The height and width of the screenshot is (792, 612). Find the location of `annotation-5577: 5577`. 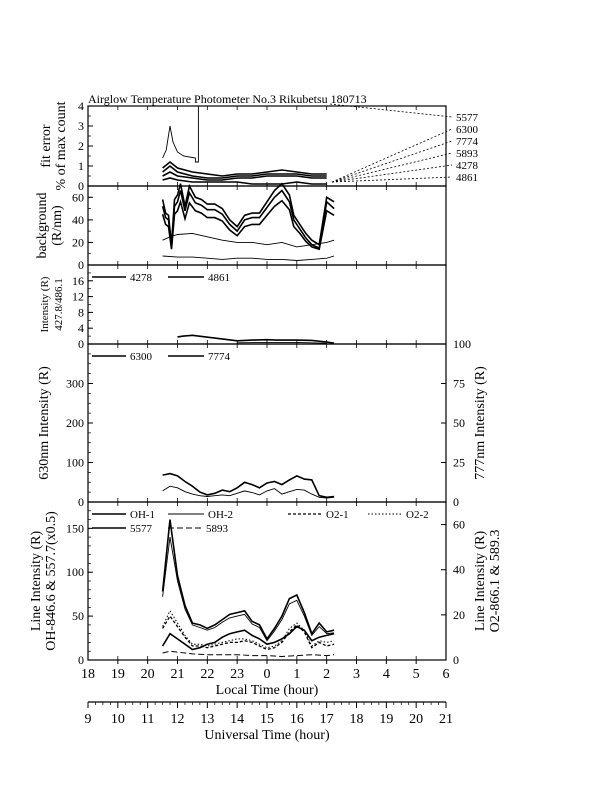

annotation-5577: 5577 is located at coordinates (467, 118).